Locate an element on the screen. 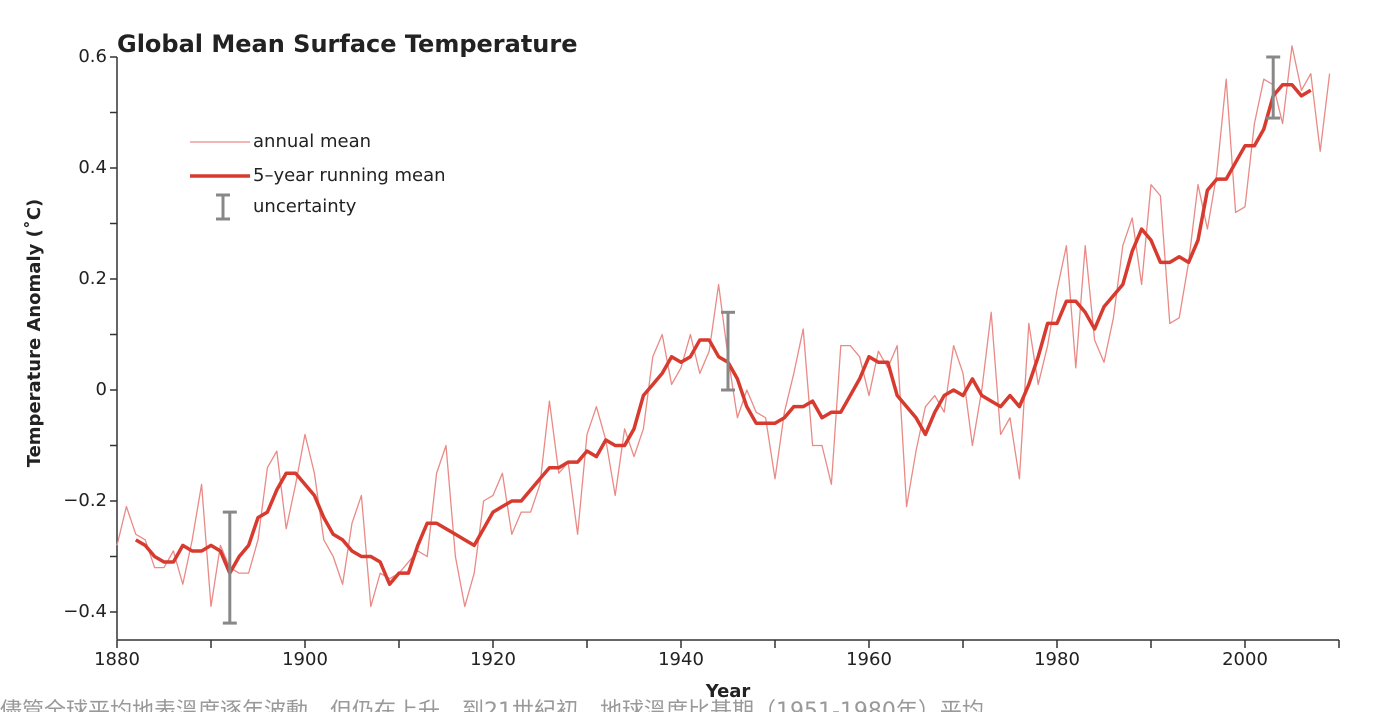 This screenshot has height=712, width=1398. x-tick-label: 1940 is located at coordinates (681, 659).